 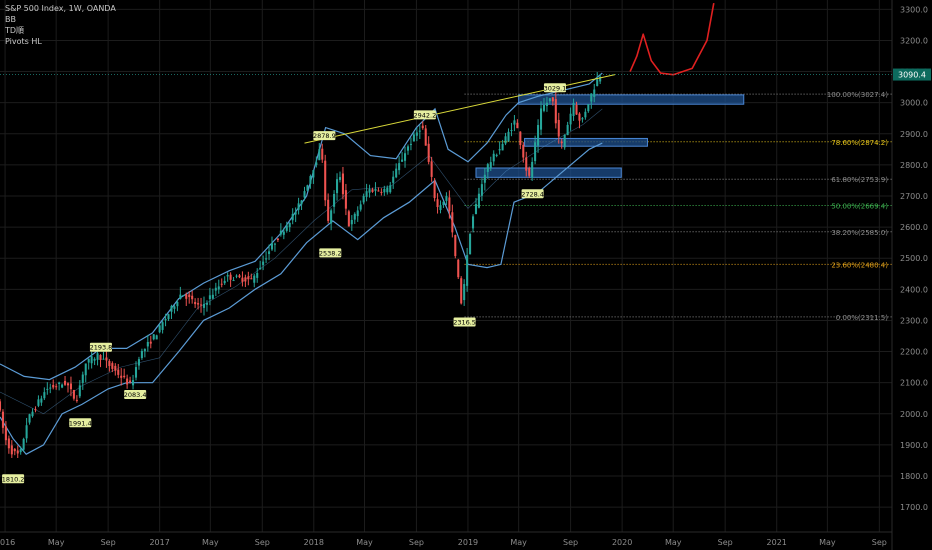 I want to click on zone-box, so click(x=631, y=99).